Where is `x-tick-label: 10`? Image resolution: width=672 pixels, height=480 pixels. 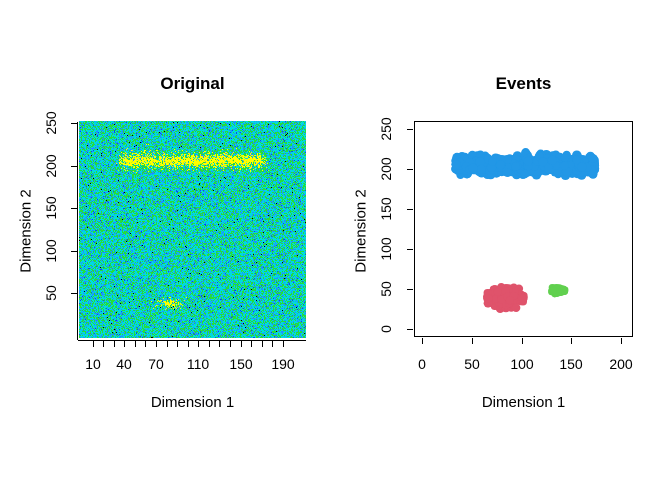 x-tick-label: 10 is located at coordinates (93, 364).